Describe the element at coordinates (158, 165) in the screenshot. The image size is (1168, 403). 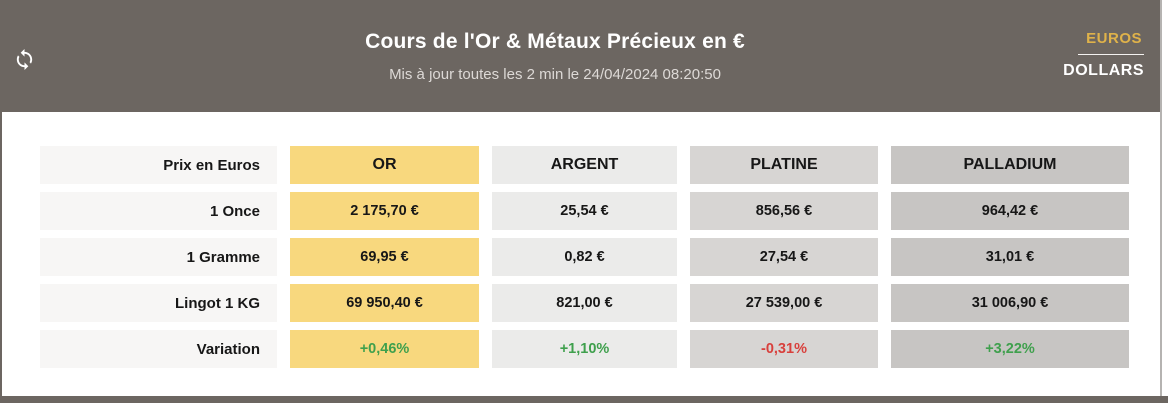
I see `table-corner-label: Prix en Euros` at that location.